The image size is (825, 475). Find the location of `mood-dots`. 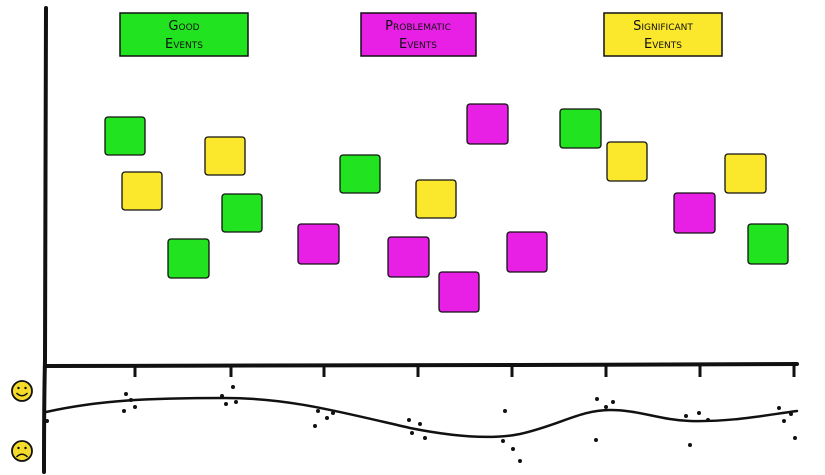

mood-dots is located at coordinates (421, 424).